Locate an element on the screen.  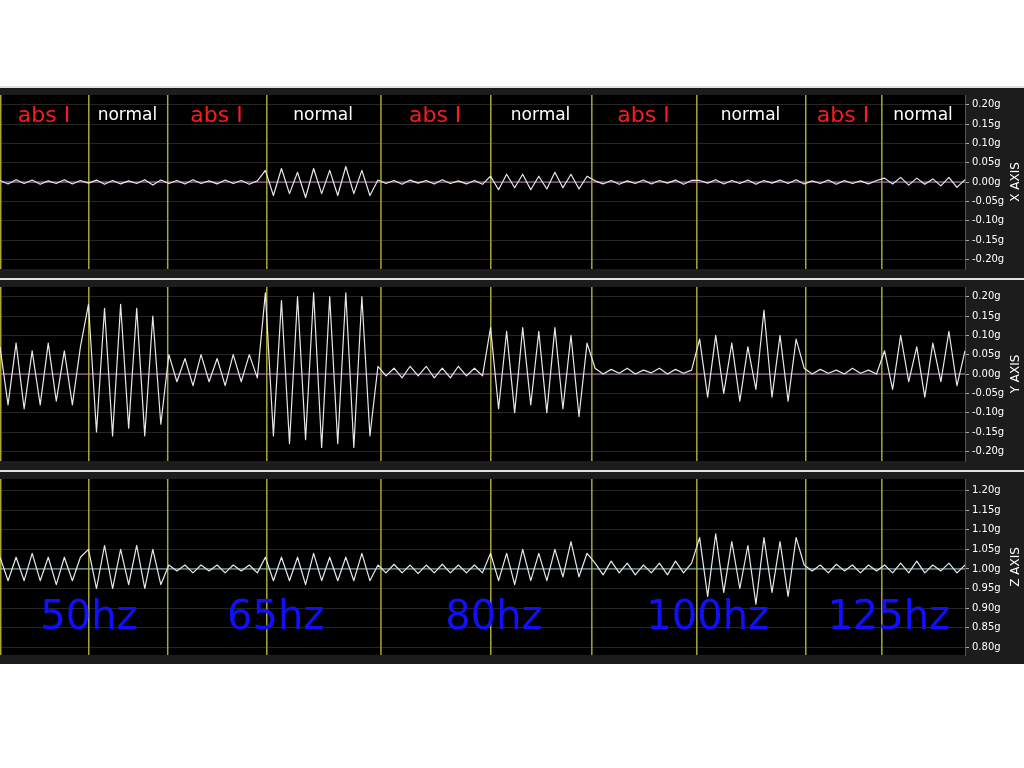
y-tick-label: 1.05g is located at coordinates (986, 548).